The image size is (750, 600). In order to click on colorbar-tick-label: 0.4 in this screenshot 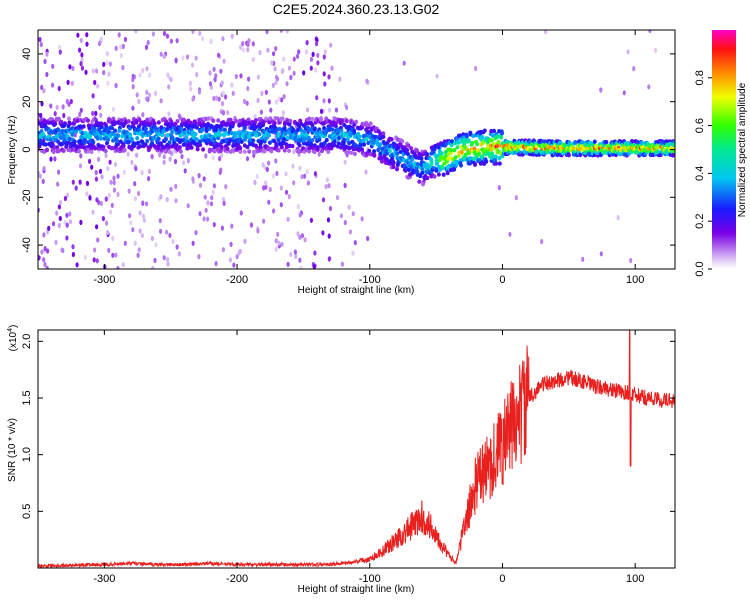, I will do `click(700, 173)`.